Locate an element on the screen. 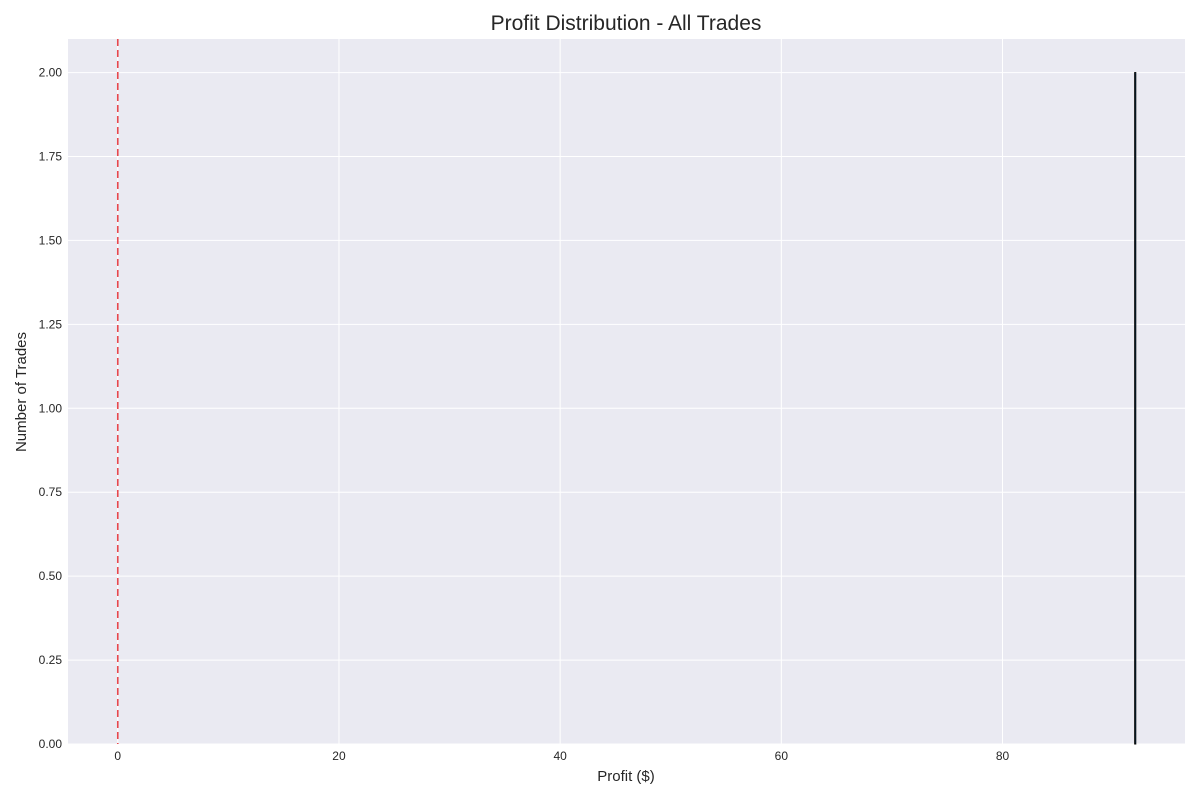 This screenshot has height=800, width=1200. y-tick-label: 1.00 is located at coordinates (51, 408).